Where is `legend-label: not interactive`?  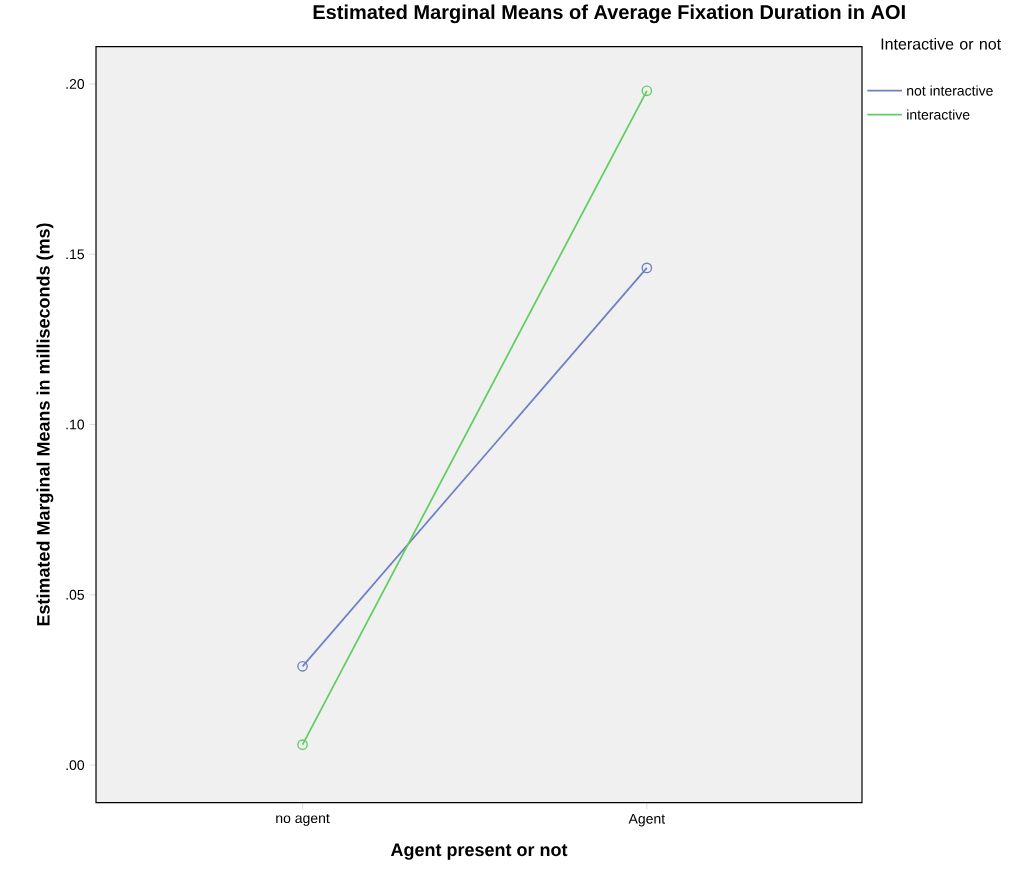
legend-label: not interactive is located at coordinates (950, 90).